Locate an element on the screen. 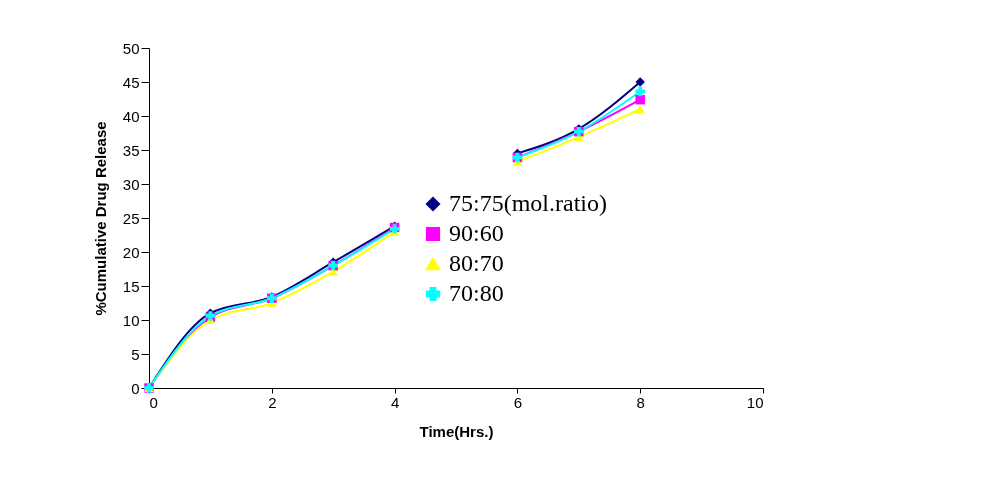 This screenshot has height=495, width=1003. legend-label: 90:60 is located at coordinates (476, 233).